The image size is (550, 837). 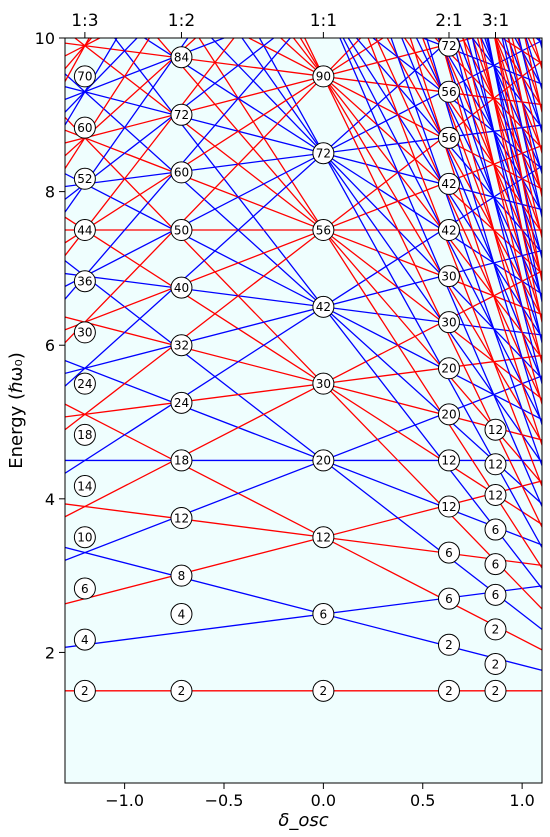 I want to click on level-node: 20, so click(x=448, y=414).